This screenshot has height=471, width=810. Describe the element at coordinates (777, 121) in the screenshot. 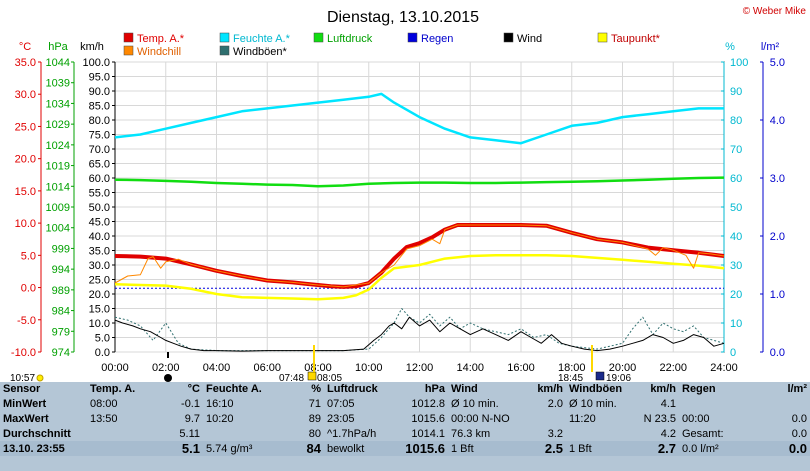

I see `y-tick-label-rain: 4.0` at that location.